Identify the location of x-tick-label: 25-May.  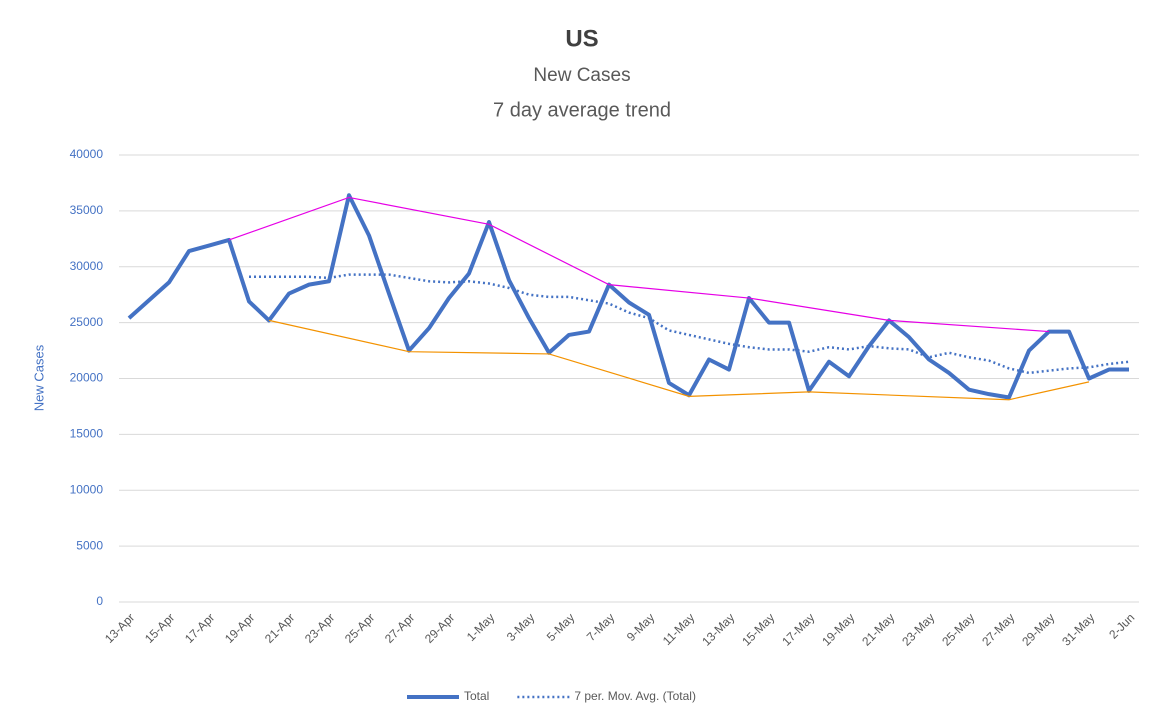
(958, 629).